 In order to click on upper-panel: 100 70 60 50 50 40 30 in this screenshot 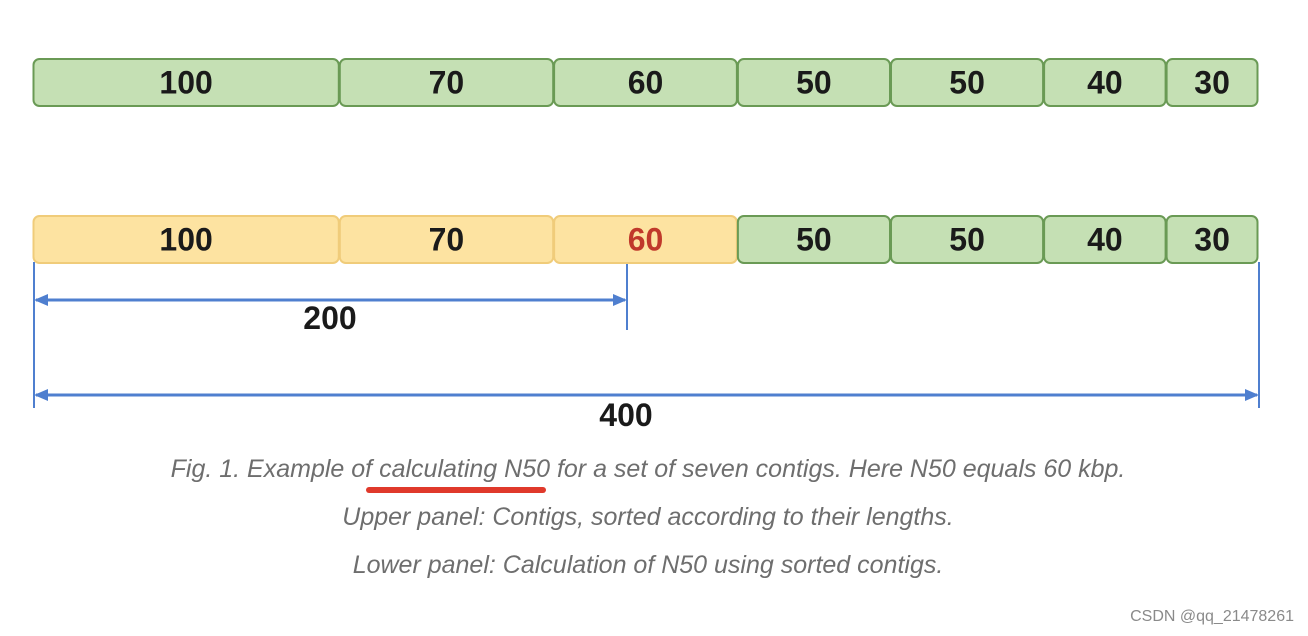, I will do `click(645, 82)`.